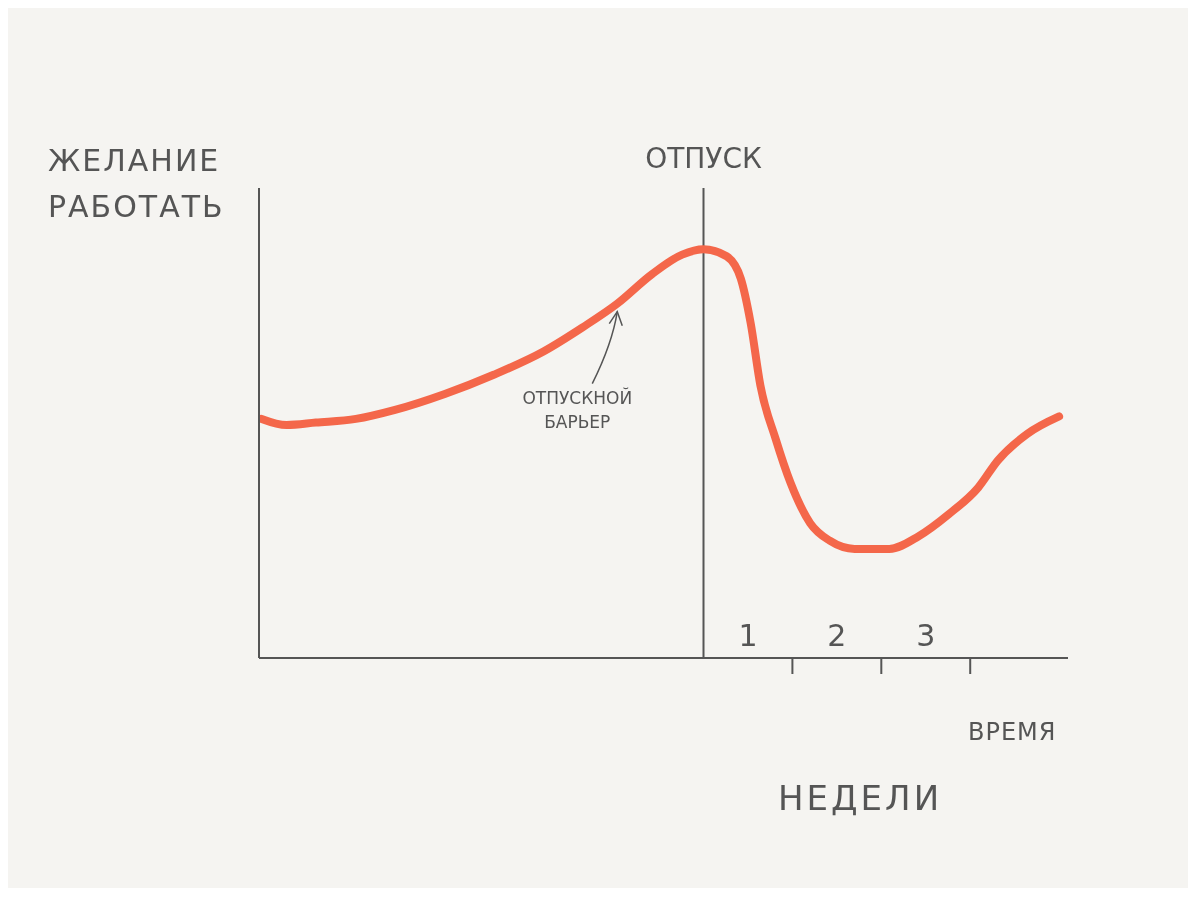  I want to click on ref-line-label: ОТПУСК, so click(703, 158).